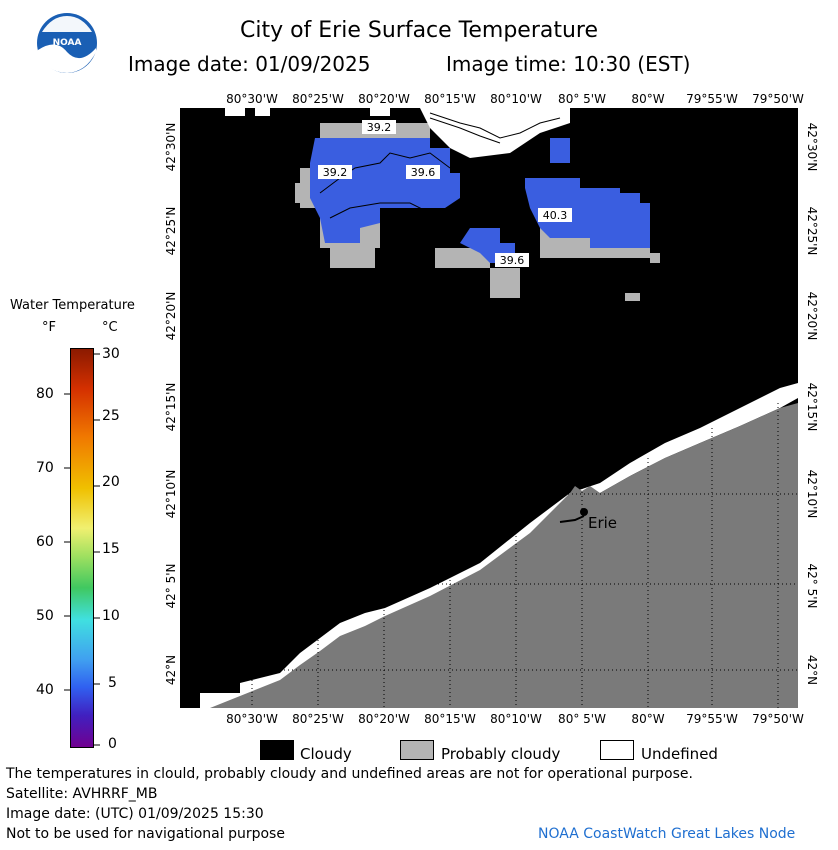 This screenshot has height=850, width=838. What do you see at coordinates (112, 683) in the screenshot?
I see `legend-c-tick: 5` at bounding box center [112, 683].